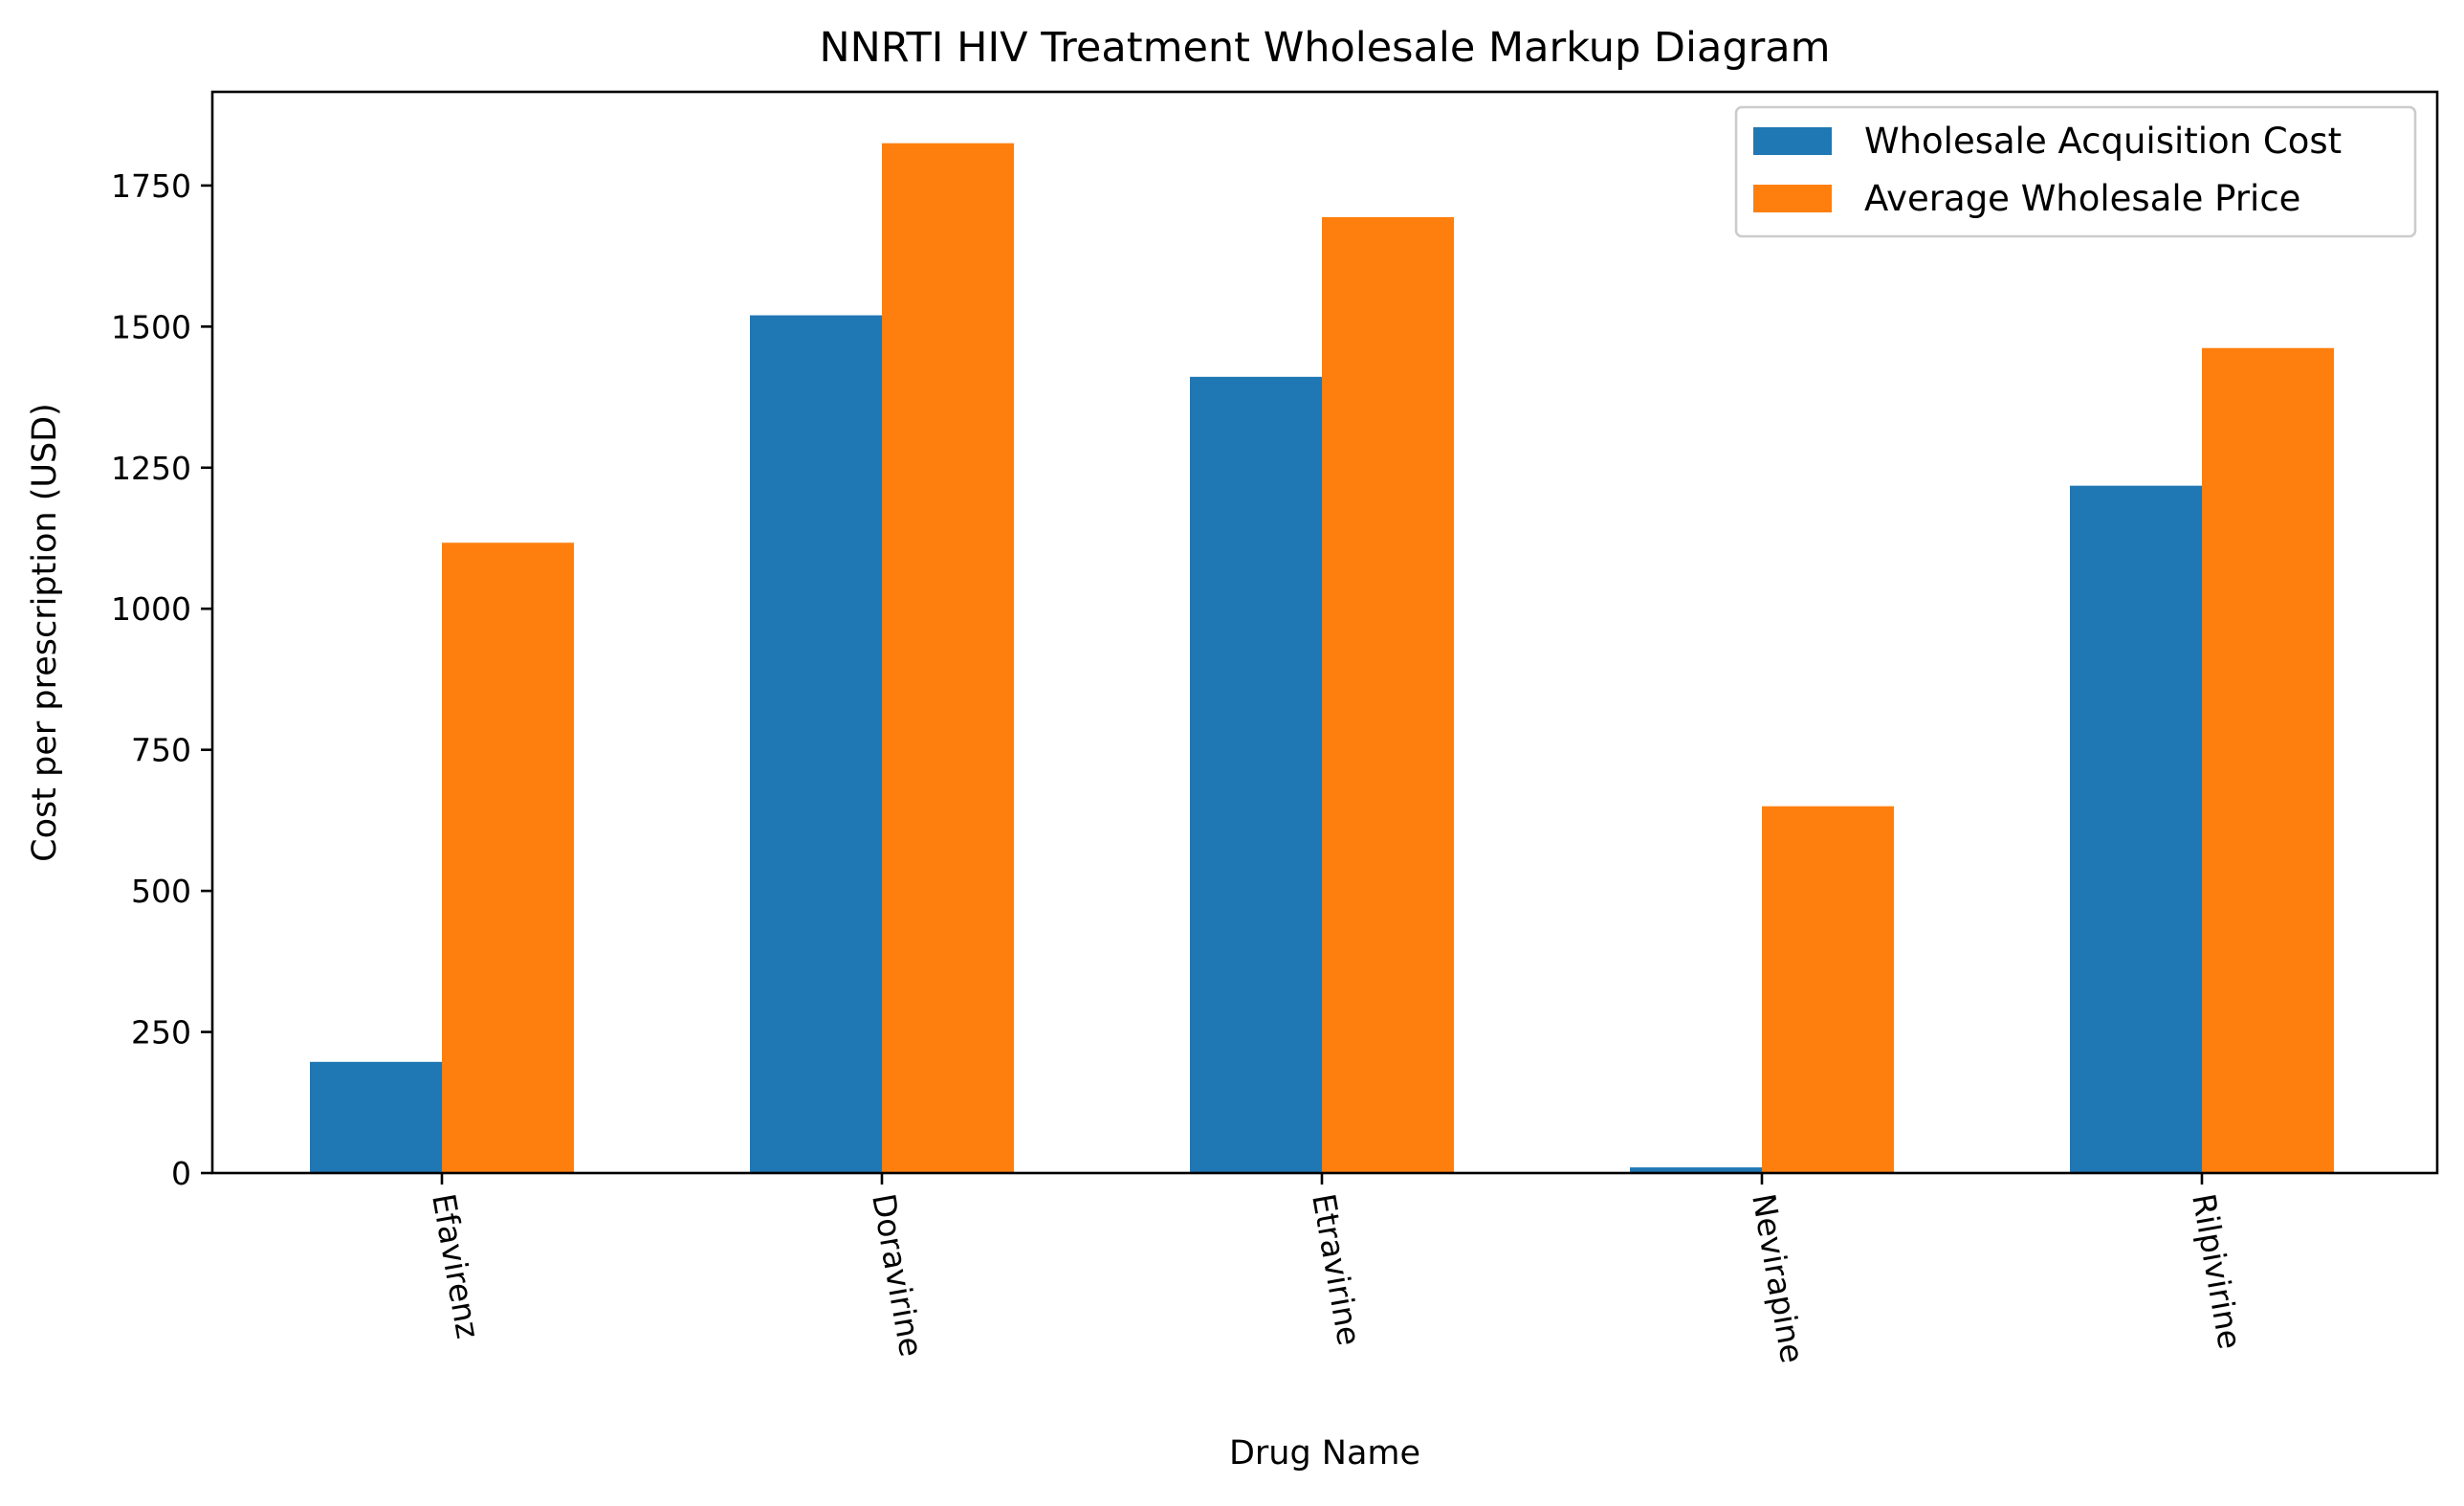 Image resolution: width=2464 pixels, height=1506 pixels. Describe the element at coordinates (151, 326) in the screenshot. I see `y-tick-label-1500: 1500` at that location.